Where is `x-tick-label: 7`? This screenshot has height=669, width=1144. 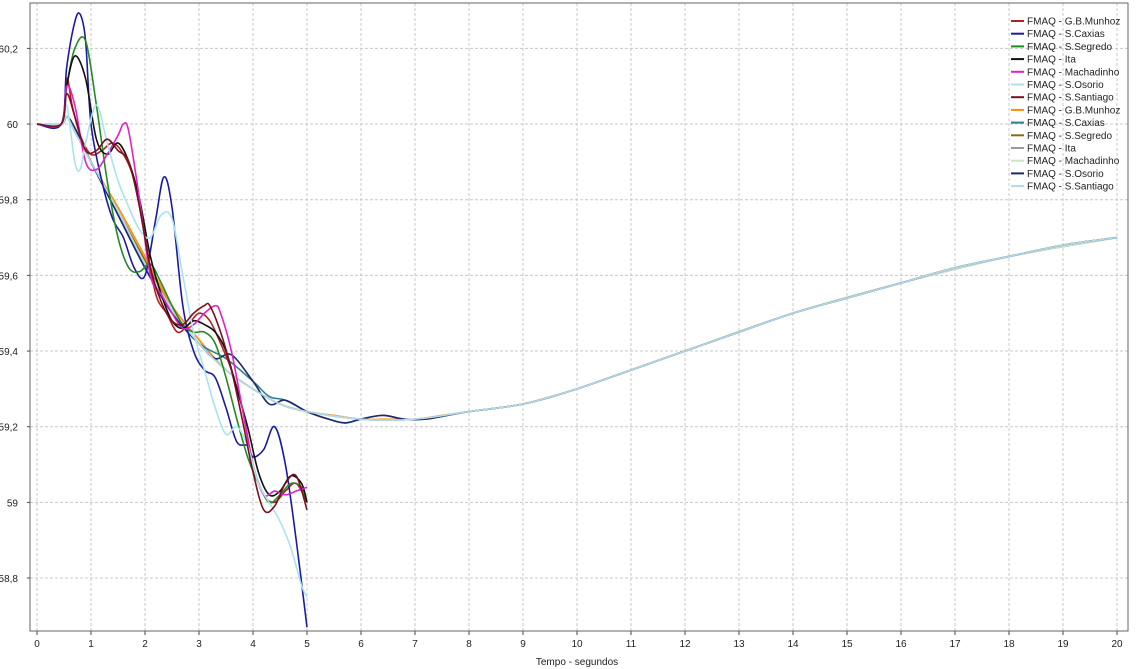 x-tick-label: 7 is located at coordinates (415, 644).